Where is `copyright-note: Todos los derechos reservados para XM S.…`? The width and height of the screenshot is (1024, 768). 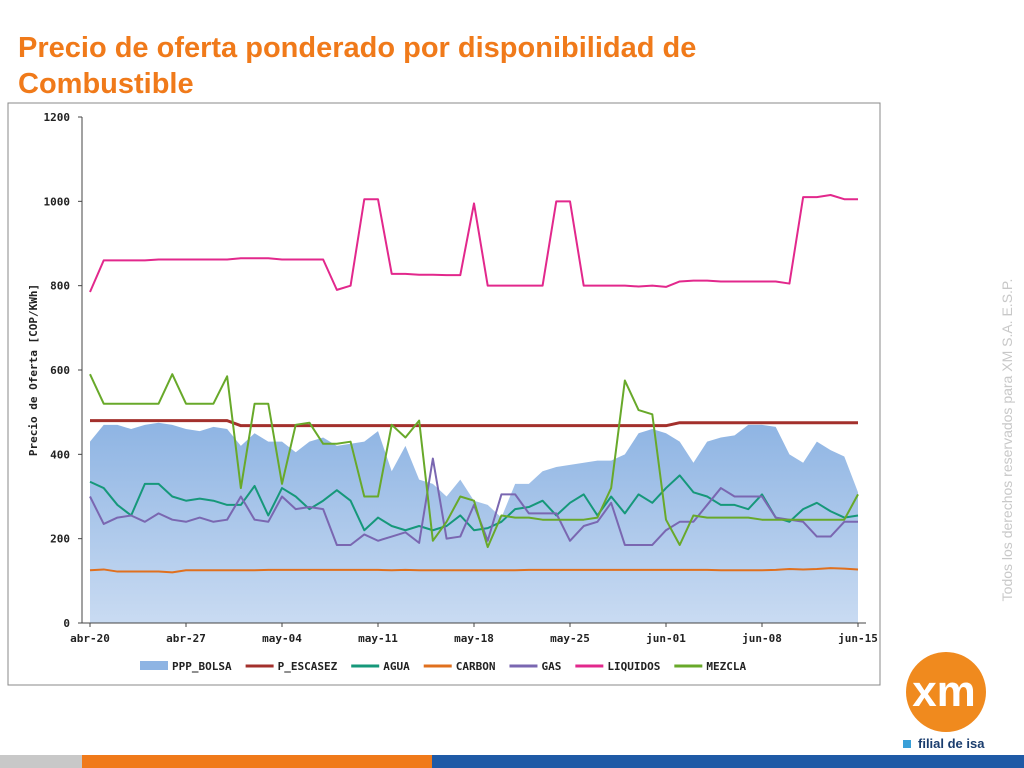 copyright-note: Todos los derechos reservados para XM S.… is located at coordinates (1007, 440).